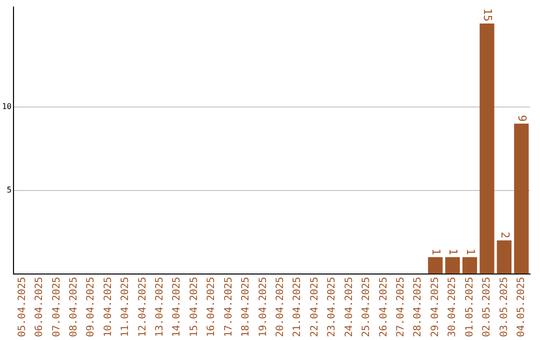 This screenshot has height=340, width=540. I want to click on x-tick-label: 08.04.2025, so click(74, 307).